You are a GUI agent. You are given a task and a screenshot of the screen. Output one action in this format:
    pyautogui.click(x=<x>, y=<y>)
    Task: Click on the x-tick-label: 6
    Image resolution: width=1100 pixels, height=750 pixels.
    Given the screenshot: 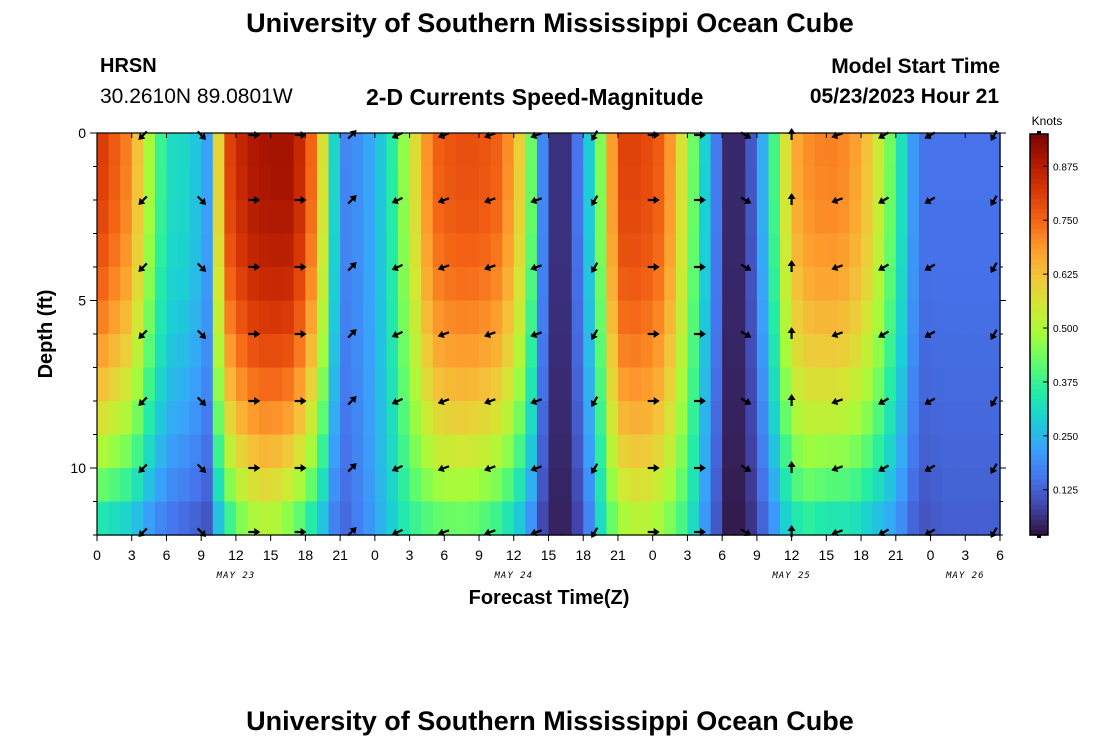 What is the action you would take?
    pyautogui.click(x=722, y=555)
    